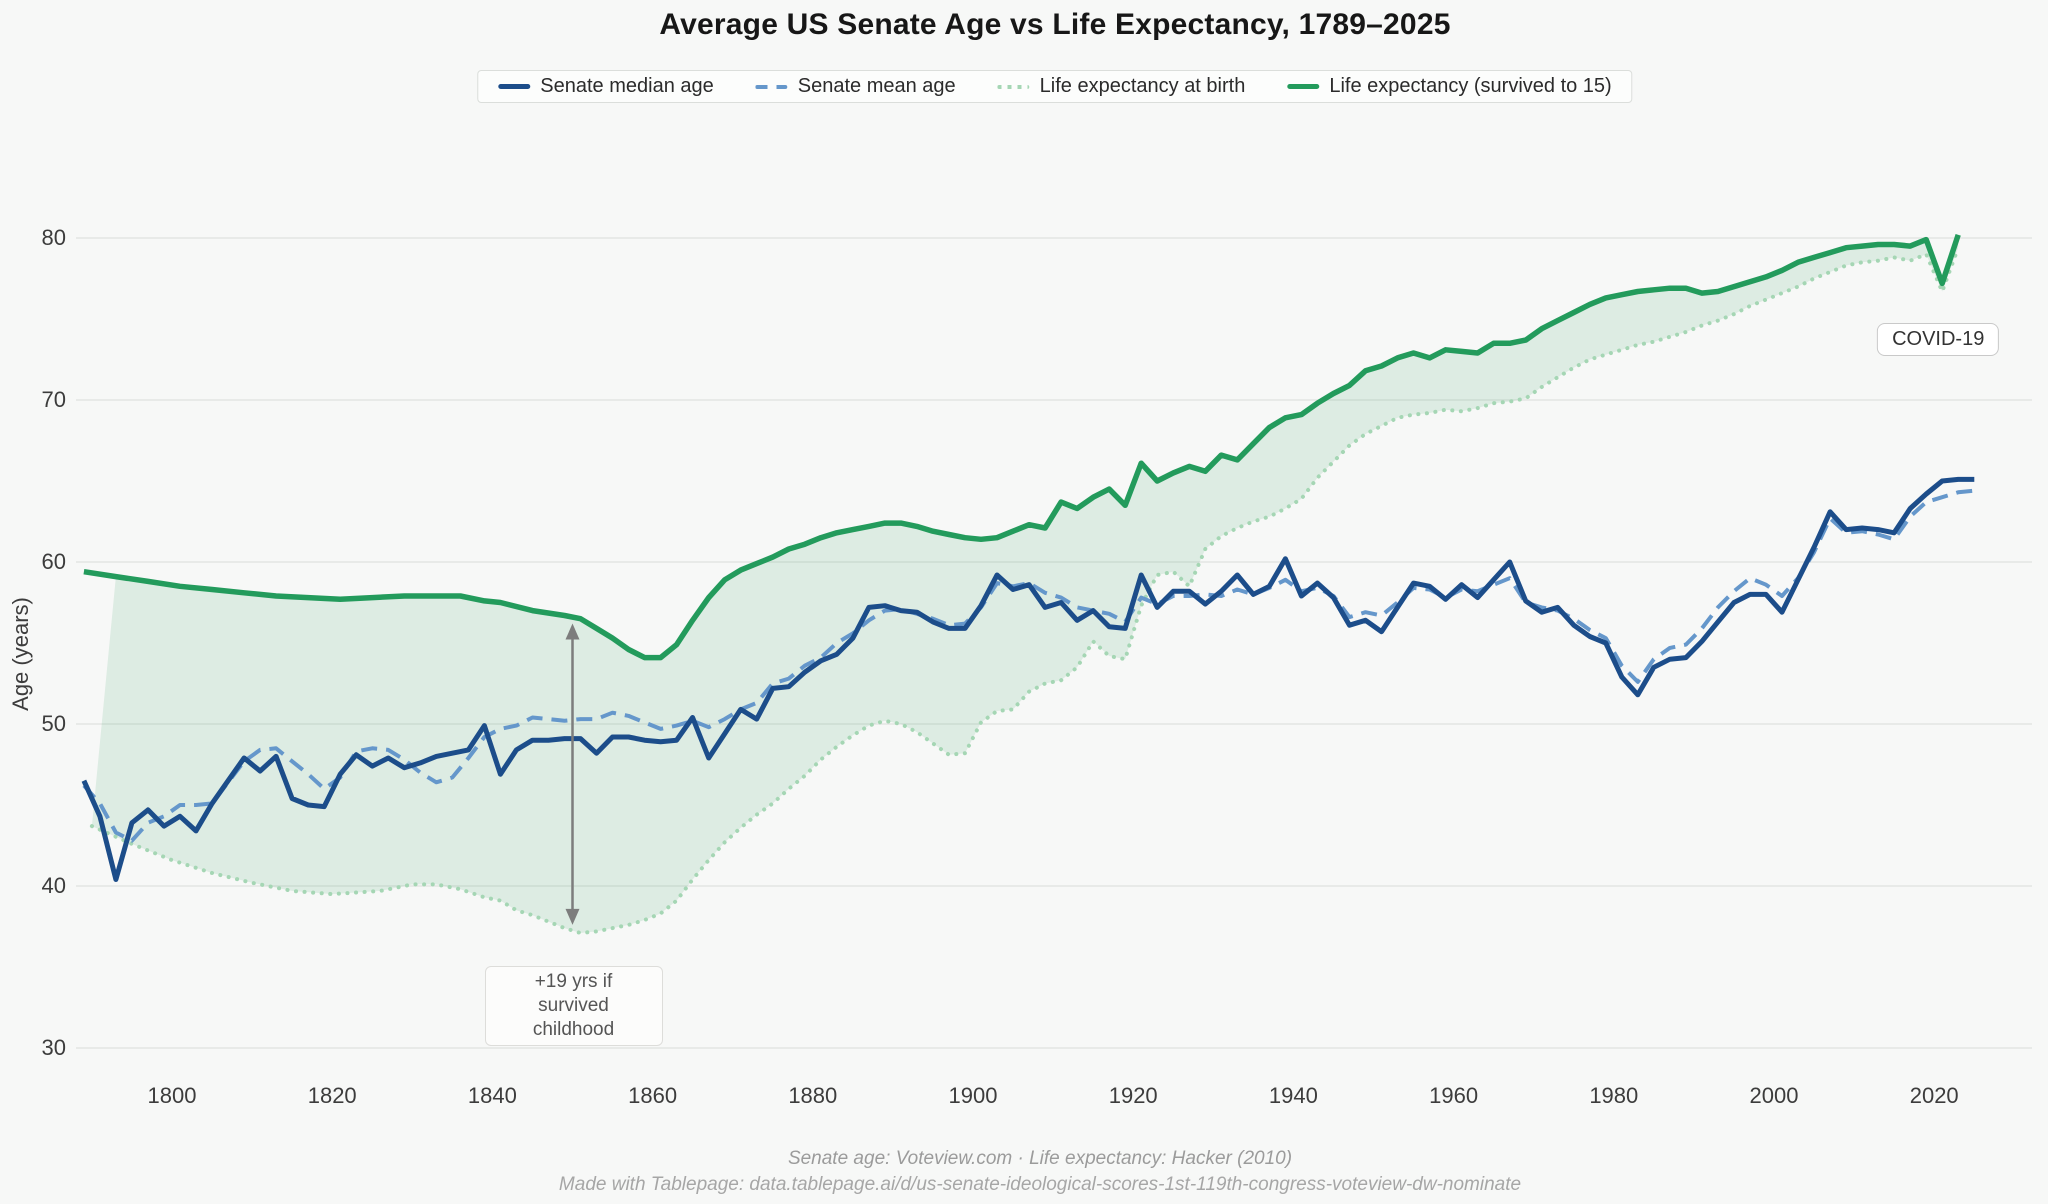  What do you see at coordinates (172, 1095) in the screenshot?
I see `x-tick-label: 1800` at bounding box center [172, 1095].